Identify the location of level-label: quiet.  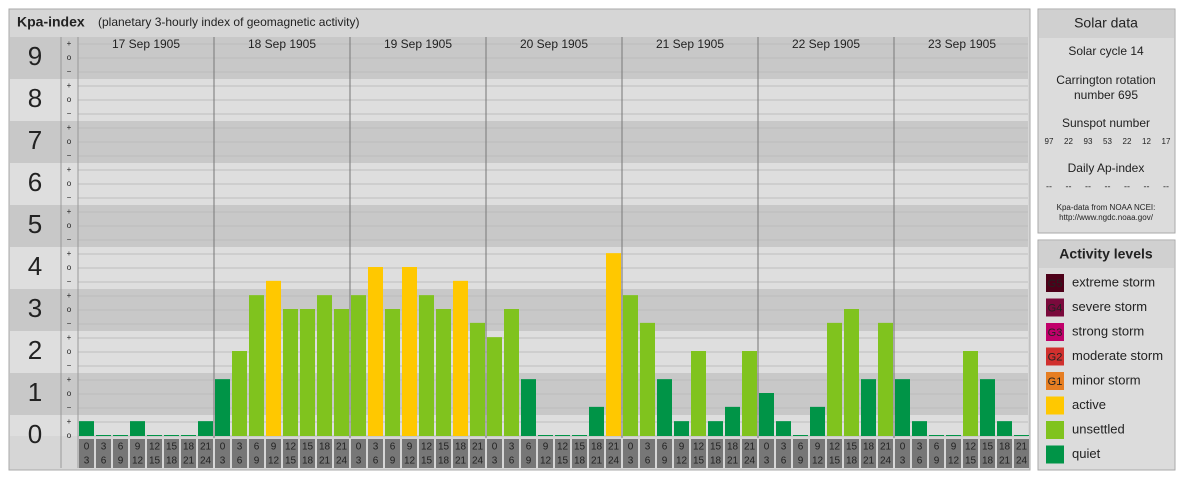
(1086, 453).